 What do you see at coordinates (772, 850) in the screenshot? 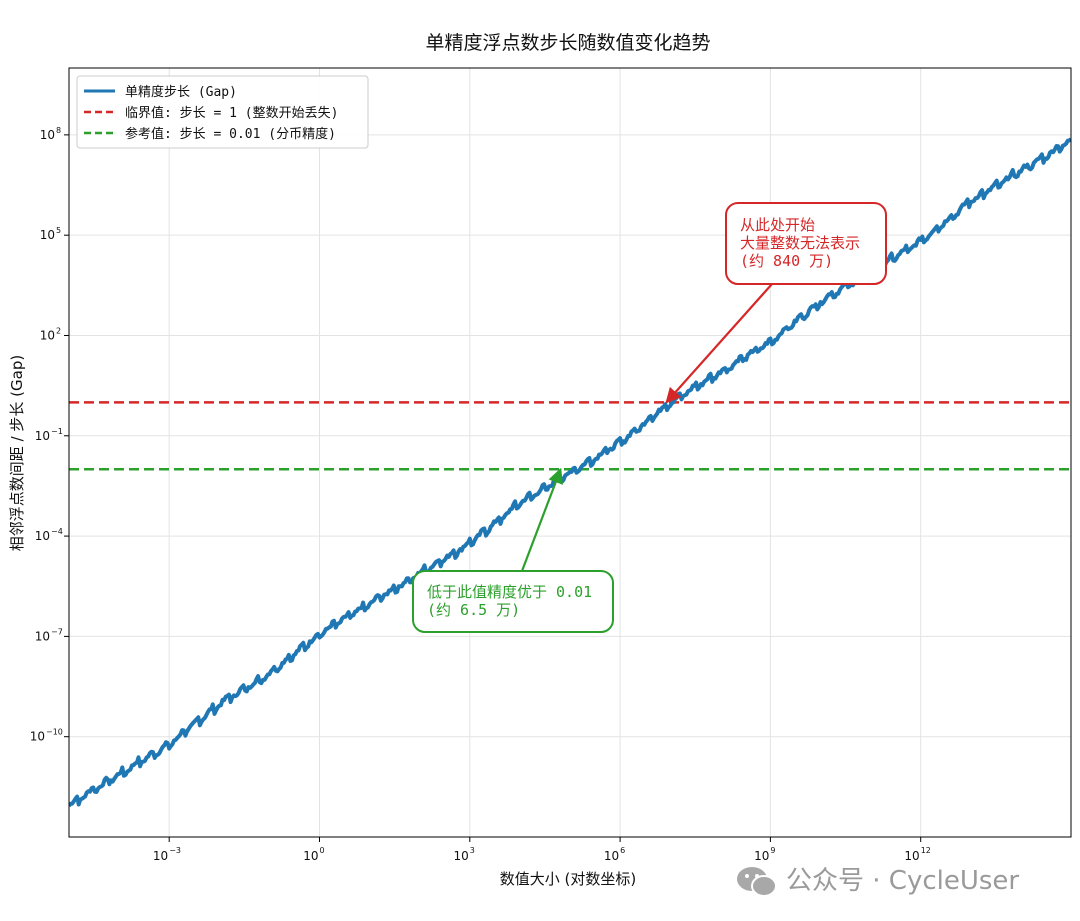
I see `x-tick-exponent: 9` at bounding box center [772, 850].